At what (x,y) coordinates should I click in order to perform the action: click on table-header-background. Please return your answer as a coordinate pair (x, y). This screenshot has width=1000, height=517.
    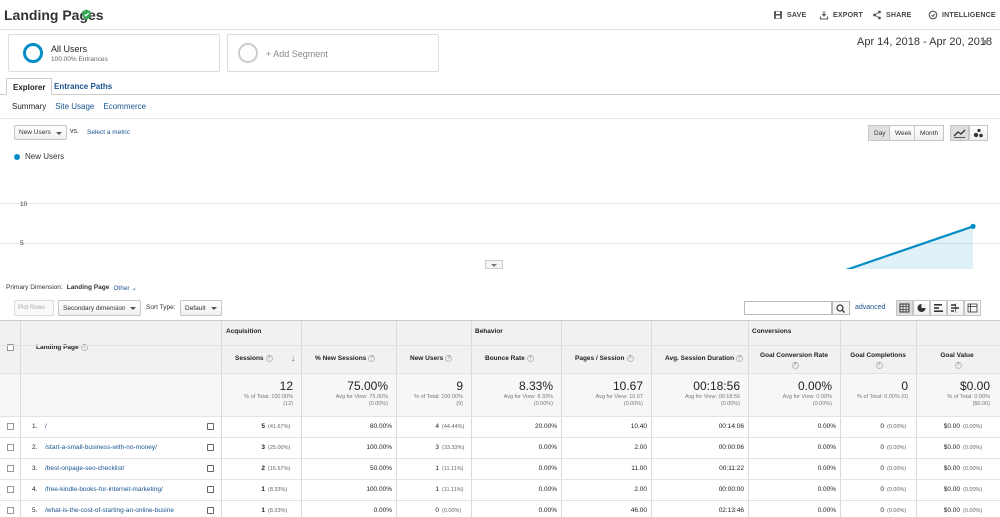
    Looking at the image, I should click on (500, 347).